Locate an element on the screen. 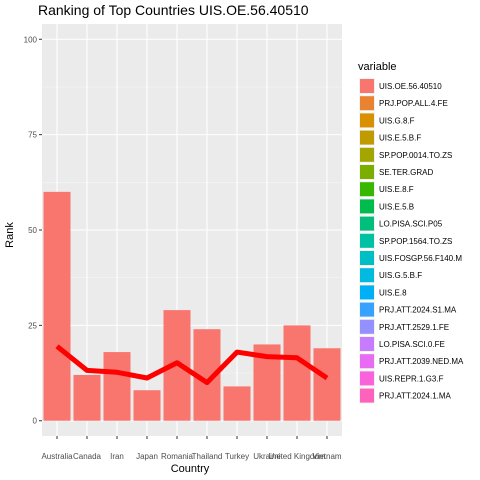 The image size is (480, 480). y-axis: 0 25 50 75 100 is located at coordinates (33, 230).